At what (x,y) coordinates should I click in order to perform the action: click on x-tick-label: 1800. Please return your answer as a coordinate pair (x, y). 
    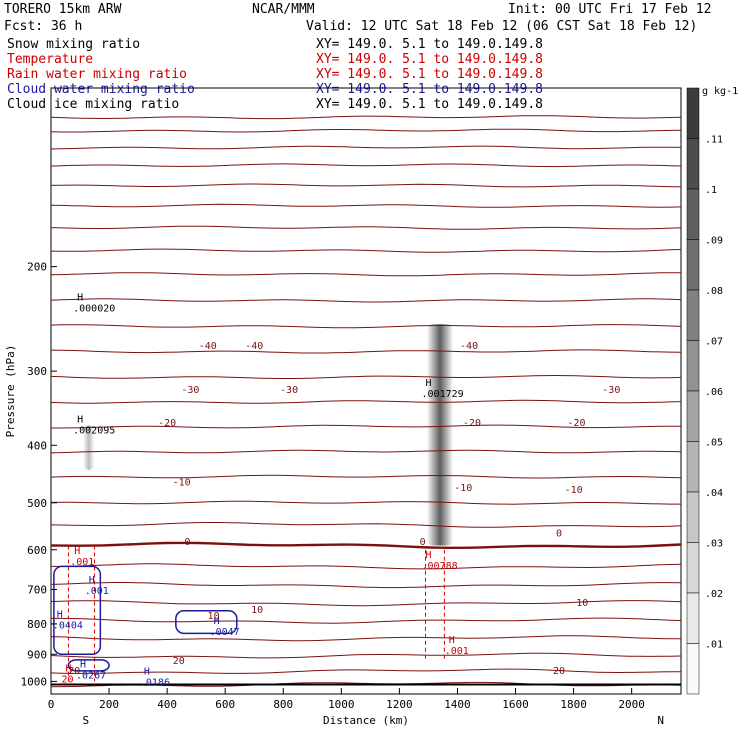
    Looking at the image, I should click on (573, 704).